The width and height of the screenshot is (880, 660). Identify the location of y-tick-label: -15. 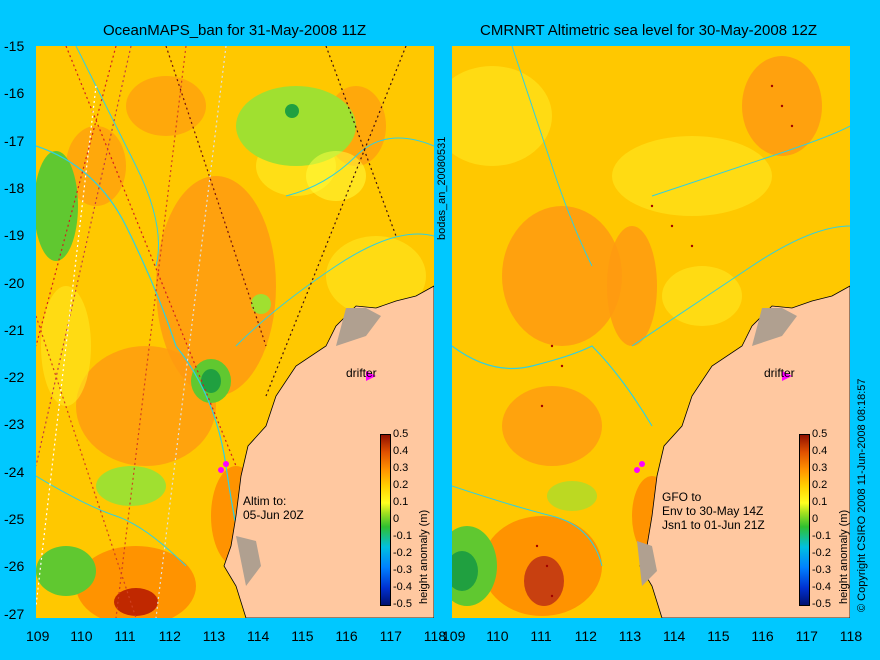
(14, 46).